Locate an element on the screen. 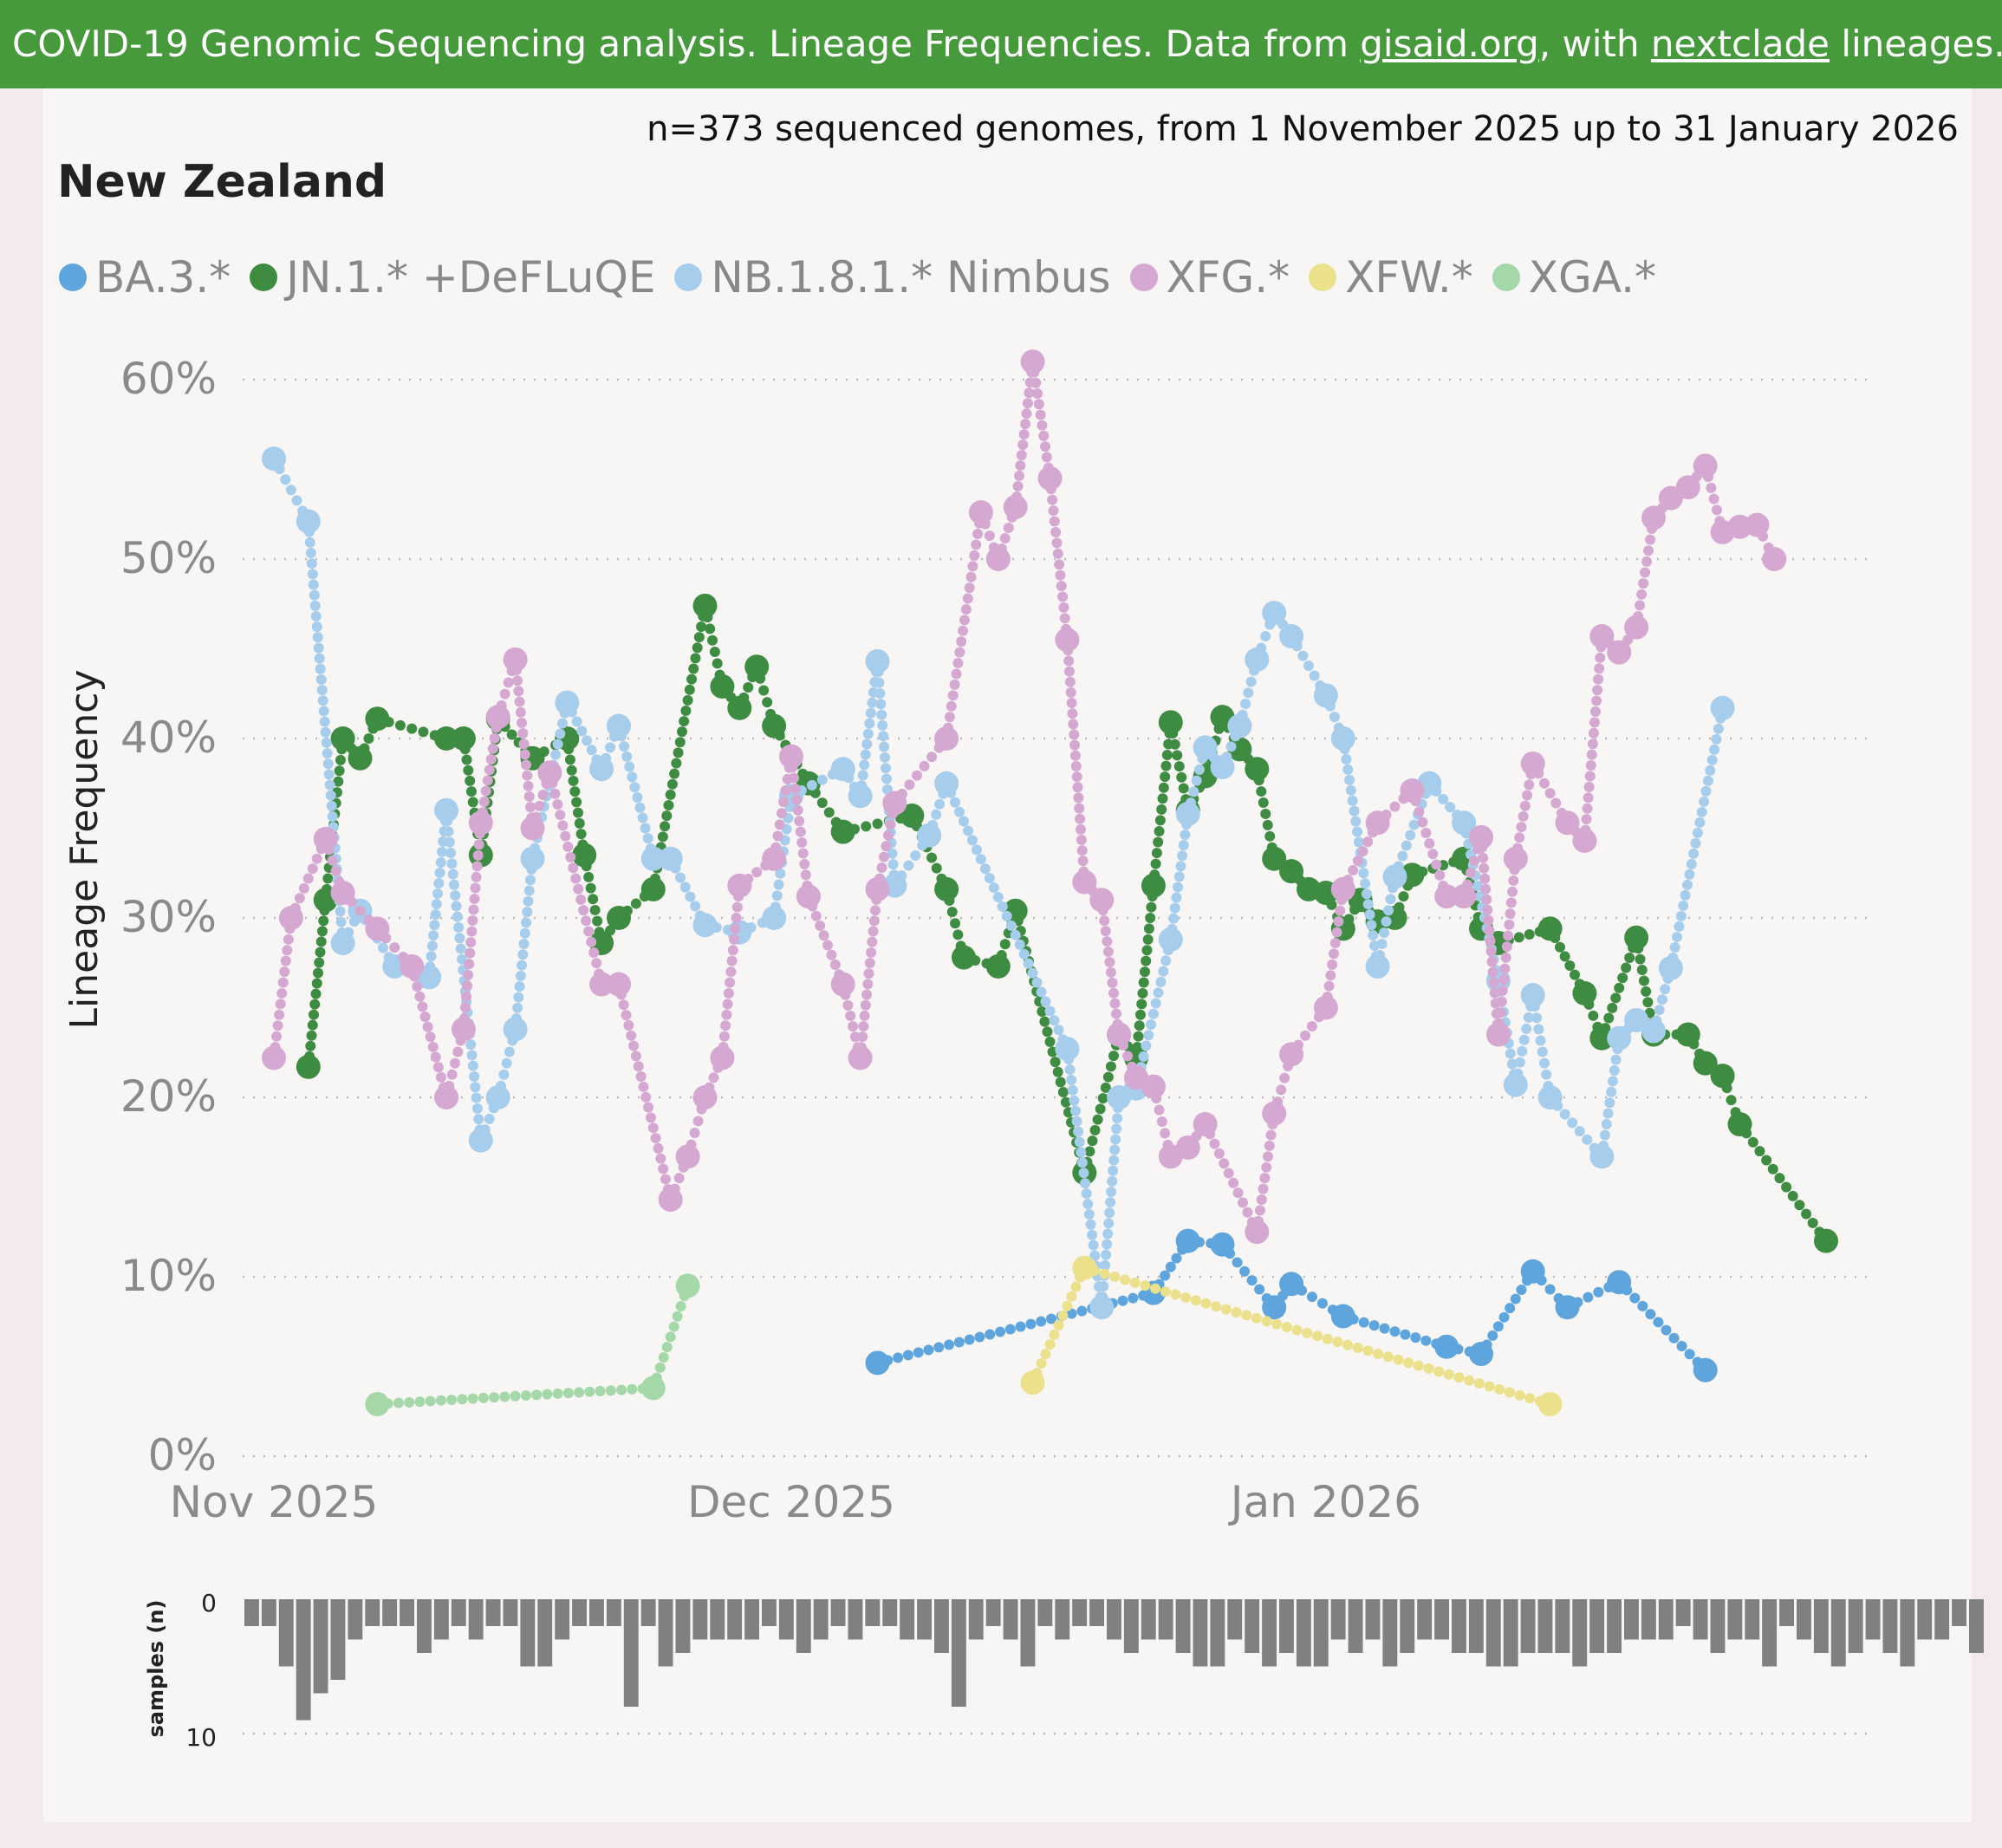 The width and height of the screenshot is (2002, 1848). y-tick-label: 60% is located at coordinates (168, 379).